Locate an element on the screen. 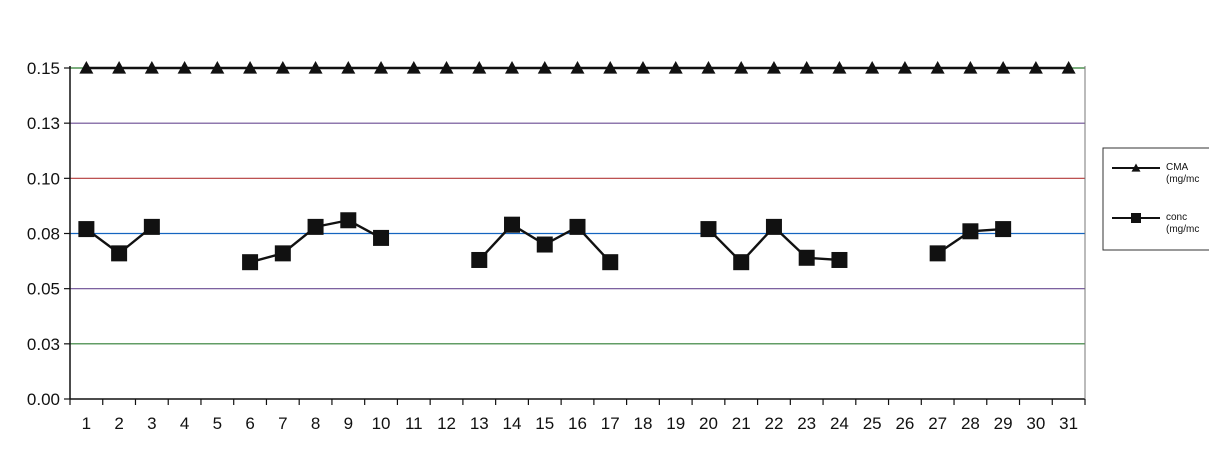 This screenshot has width=1209, height=455. legend-label: CMA is located at coordinates (1177, 167).